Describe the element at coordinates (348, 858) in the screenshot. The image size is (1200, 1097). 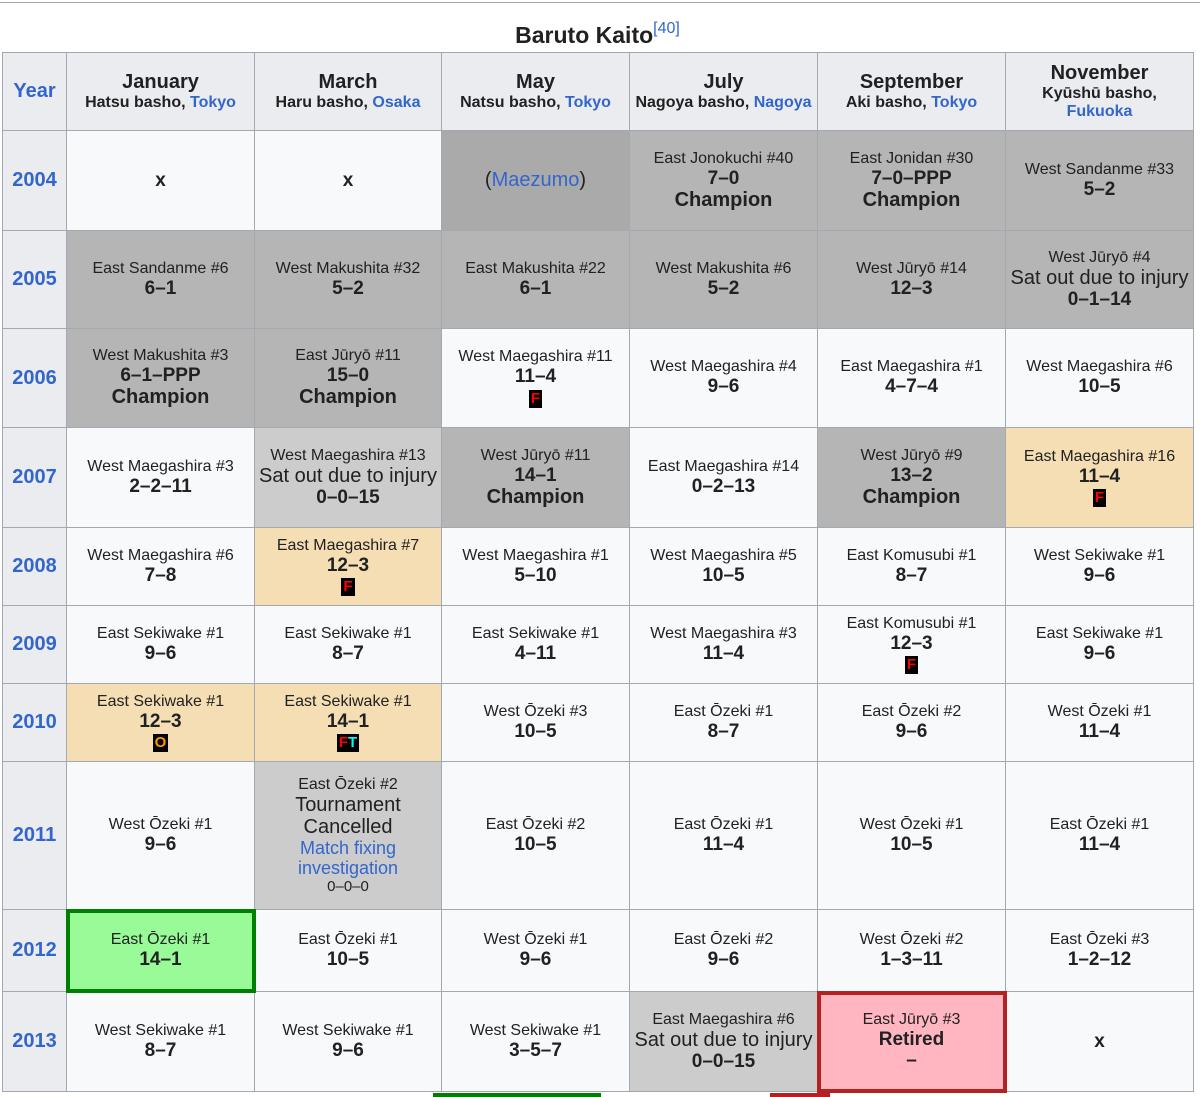
I see `match-fixing-link: Match fixing investigation` at that location.